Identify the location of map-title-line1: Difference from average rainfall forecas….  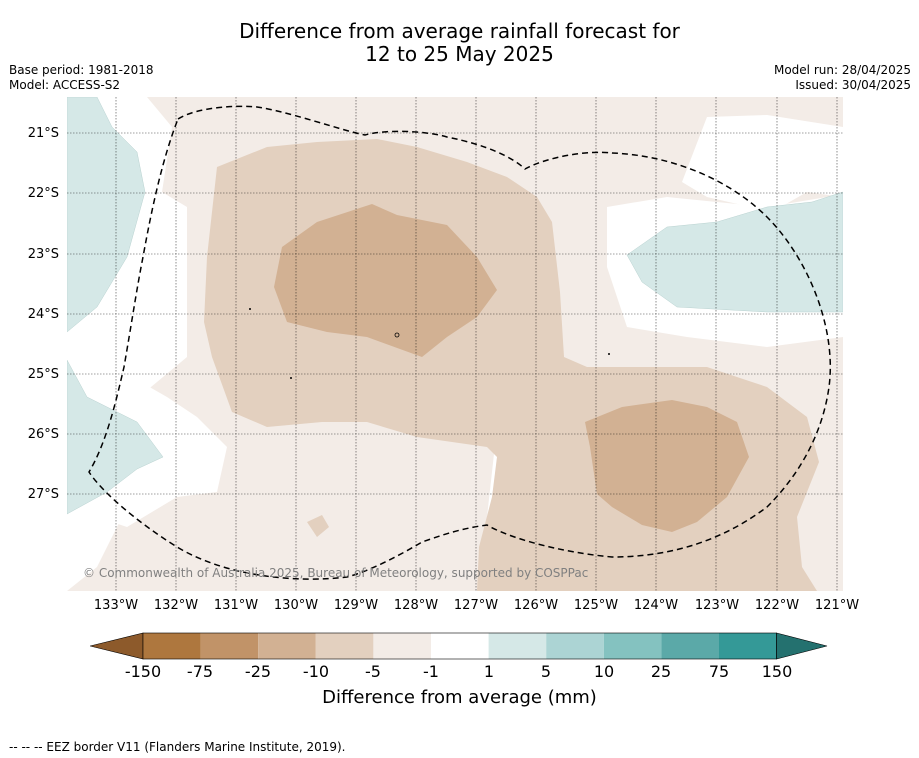
(459, 31).